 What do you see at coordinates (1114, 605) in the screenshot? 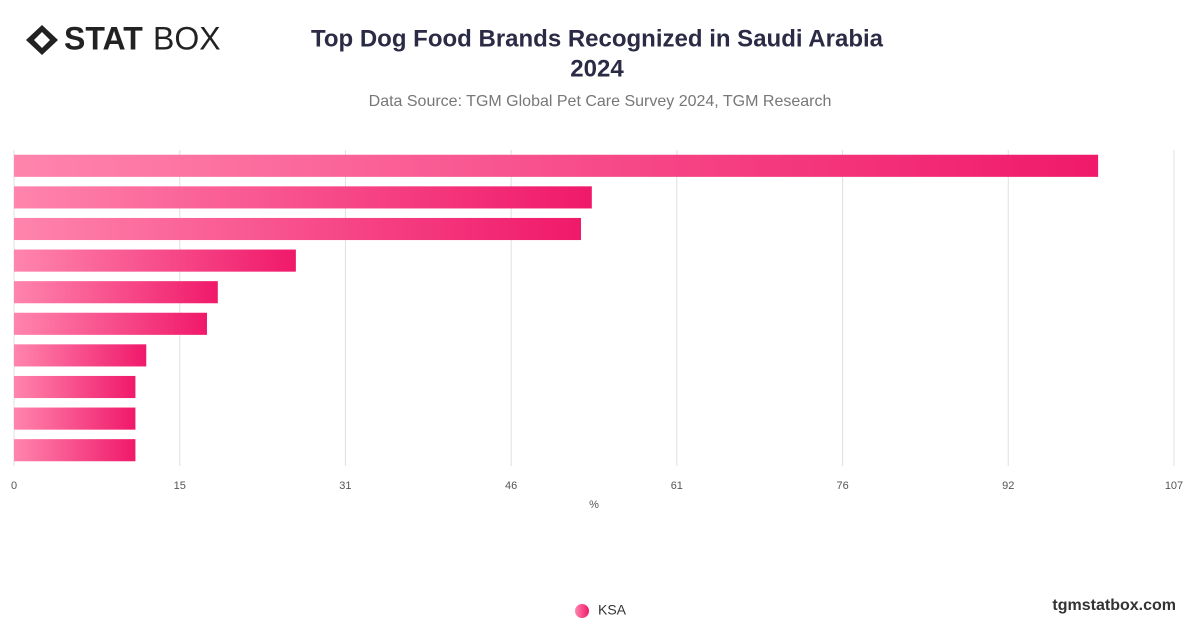
I see `footer: tgmstatbox.com` at bounding box center [1114, 605].